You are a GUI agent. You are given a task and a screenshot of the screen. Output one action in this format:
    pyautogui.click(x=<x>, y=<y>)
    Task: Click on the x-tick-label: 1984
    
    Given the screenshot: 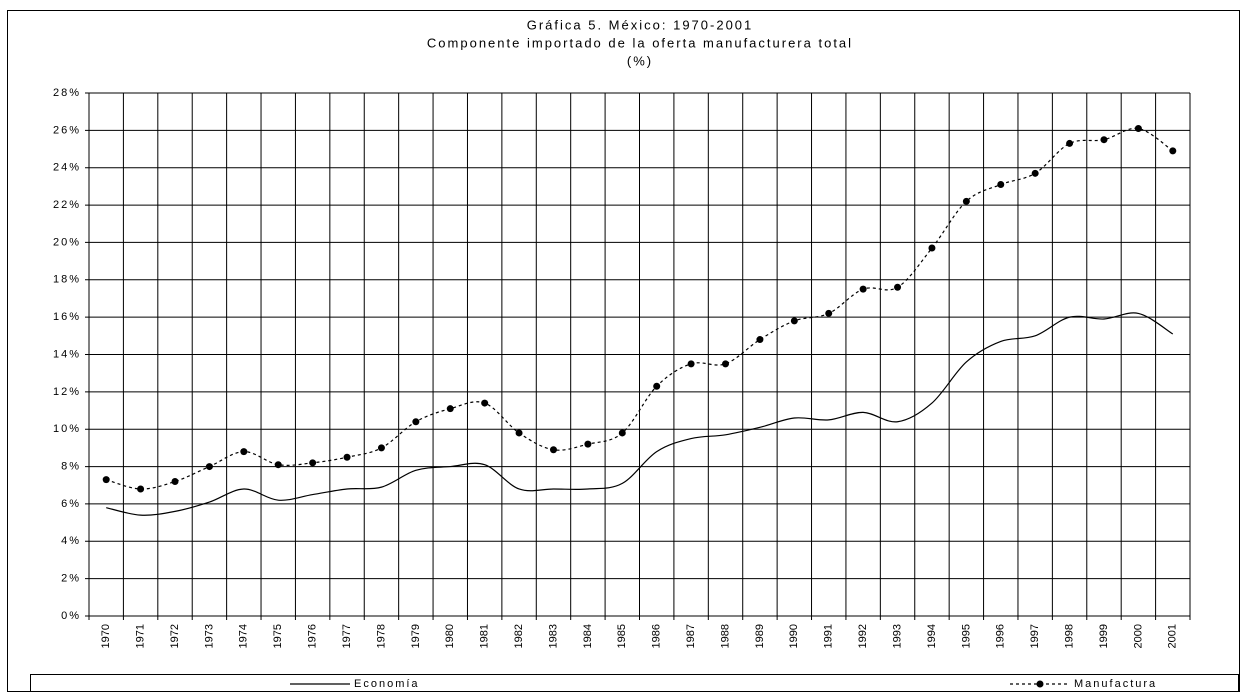 What is the action you would take?
    pyautogui.click(x=588, y=636)
    